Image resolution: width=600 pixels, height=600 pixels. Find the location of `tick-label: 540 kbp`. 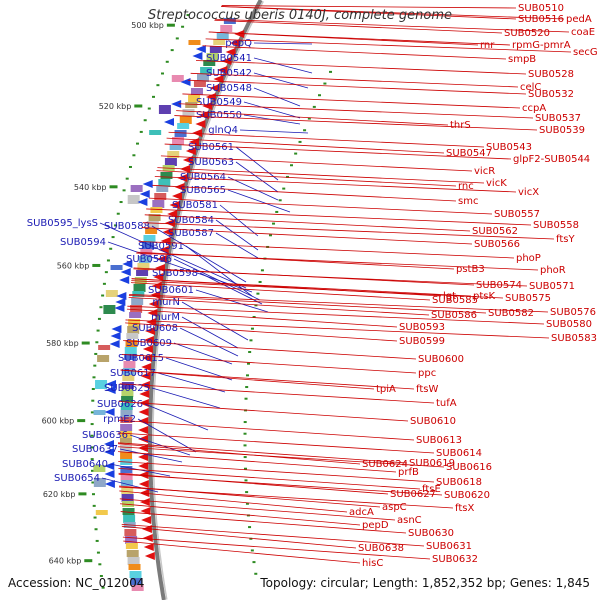

tick-label: 540 kbp is located at coordinates (90, 187).